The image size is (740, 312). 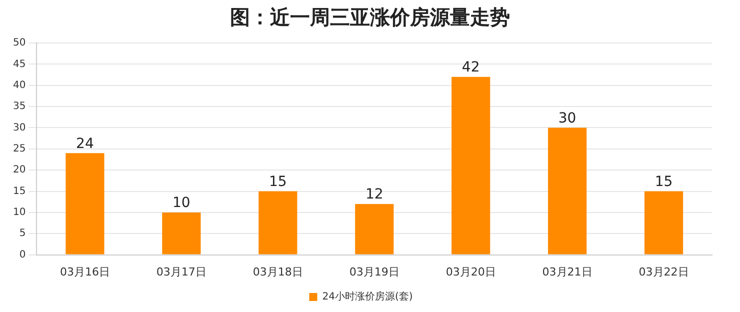 I want to click on x-tick-label: 03月18日, so click(x=277, y=271).